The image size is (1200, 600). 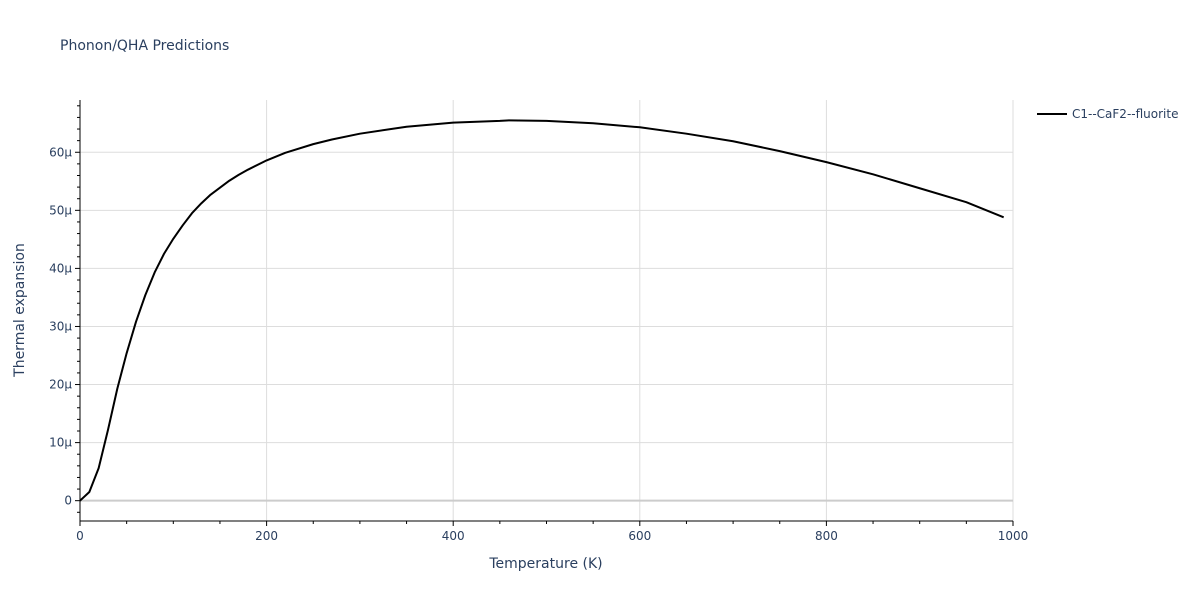 I want to click on x-tick-label: 200, so click(x=266, y=536).